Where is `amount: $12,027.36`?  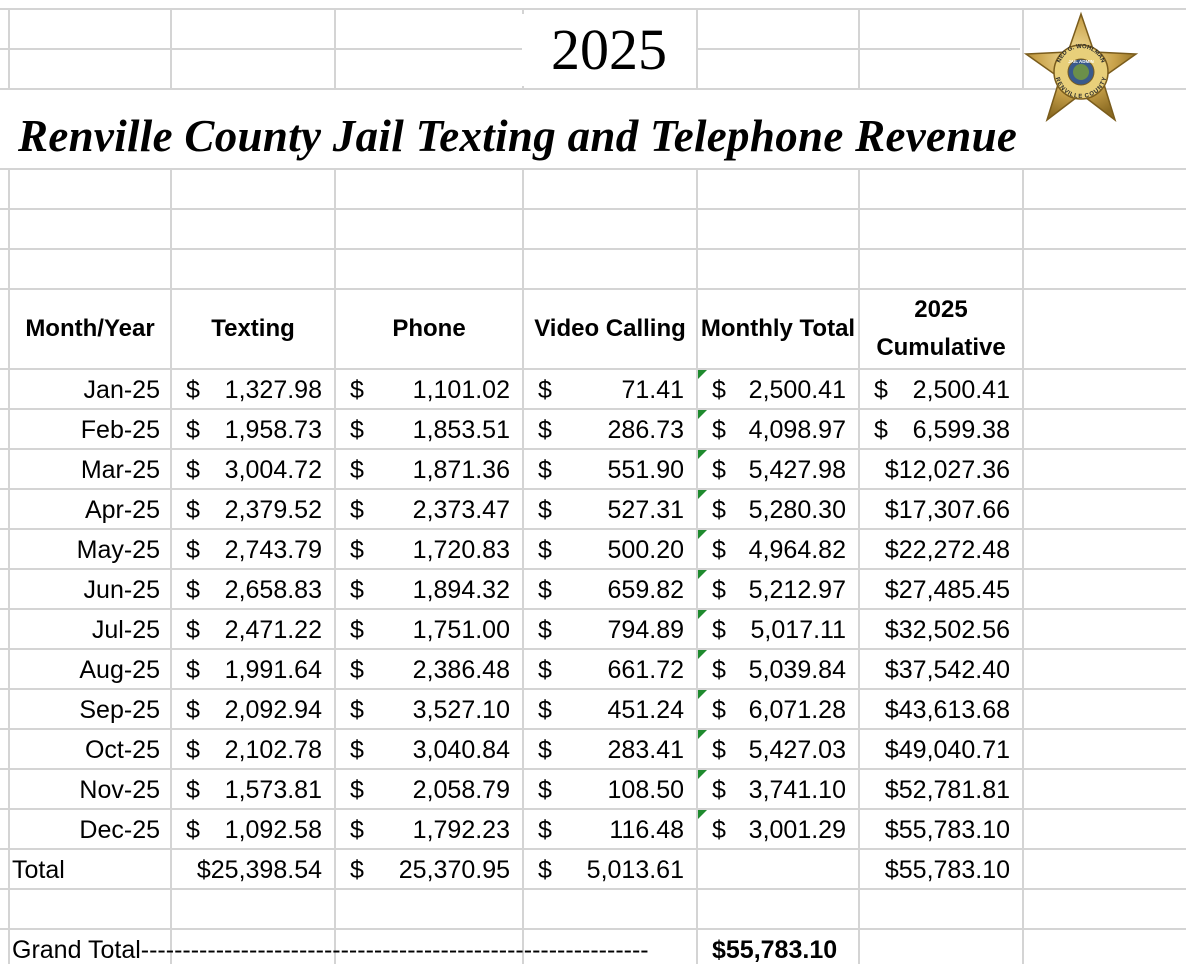 amount: $12,027.36 is located at coordinates (947, 470).